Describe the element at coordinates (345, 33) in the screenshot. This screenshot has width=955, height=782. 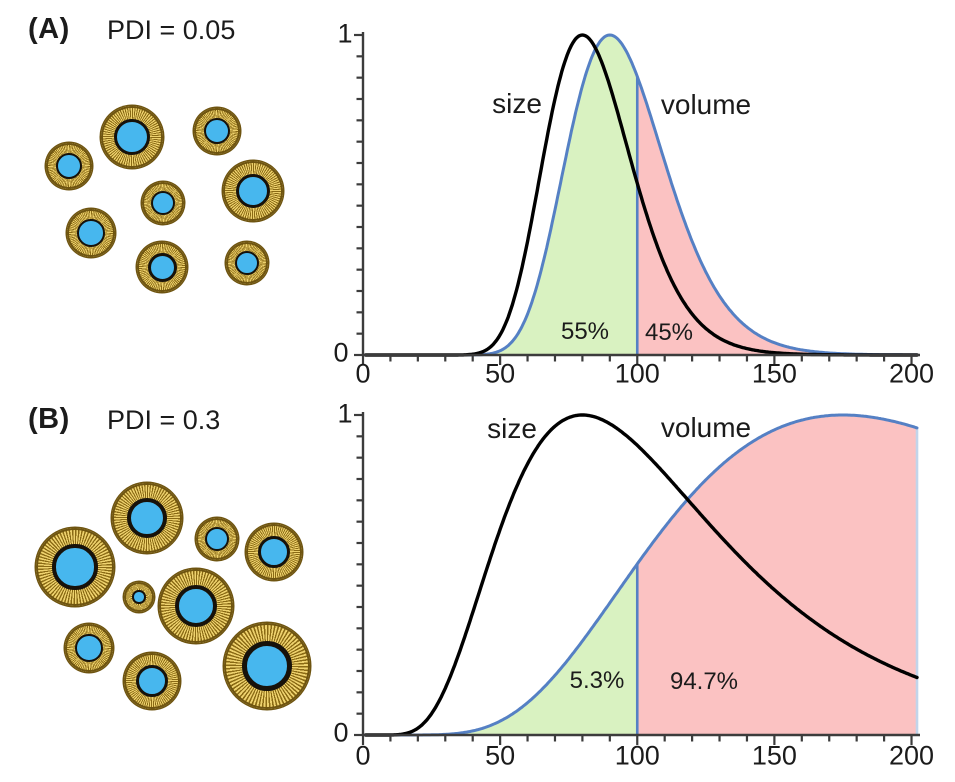
I see `chart-a-y-tick-label-1: 1` at that location.